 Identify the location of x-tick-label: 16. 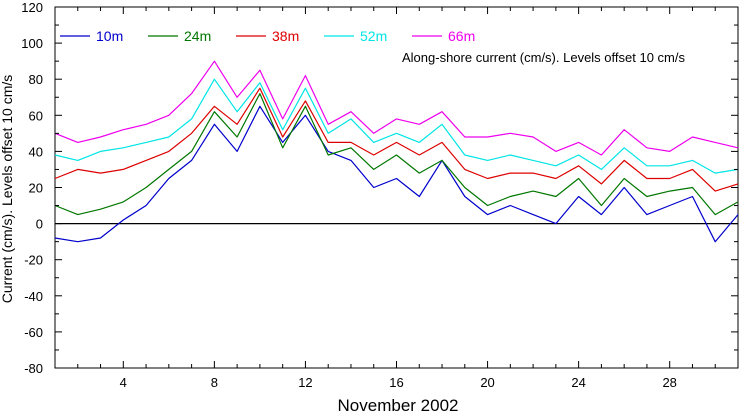
(396, 382).